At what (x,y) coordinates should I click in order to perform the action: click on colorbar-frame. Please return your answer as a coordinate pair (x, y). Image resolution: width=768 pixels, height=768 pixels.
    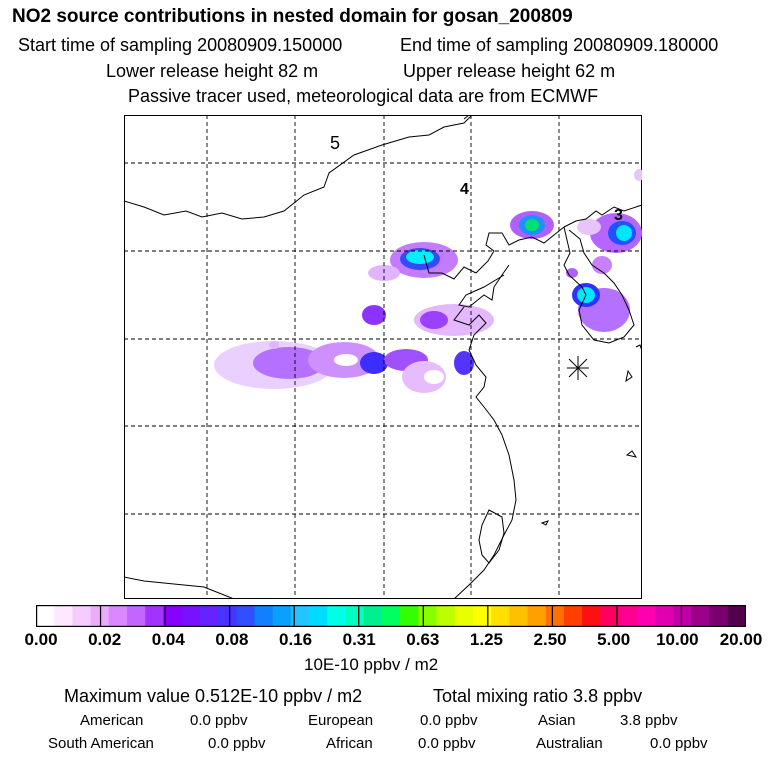
    Looking at the image, I should click on (391, 616).